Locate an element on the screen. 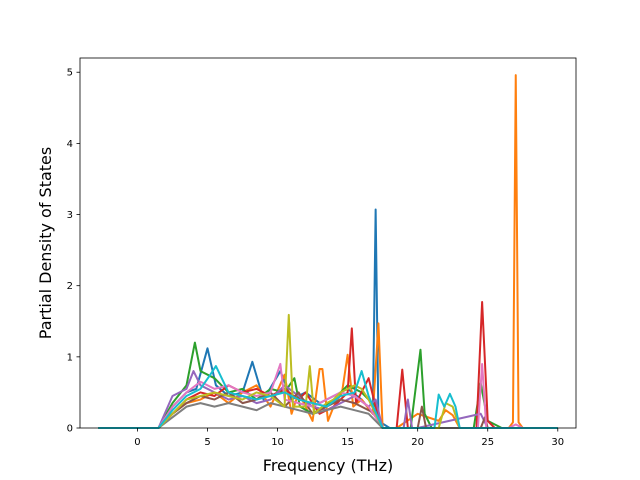 This screenshot has height=480, width=640. x-tick-label: 20 is located at coordinates (417, 442).